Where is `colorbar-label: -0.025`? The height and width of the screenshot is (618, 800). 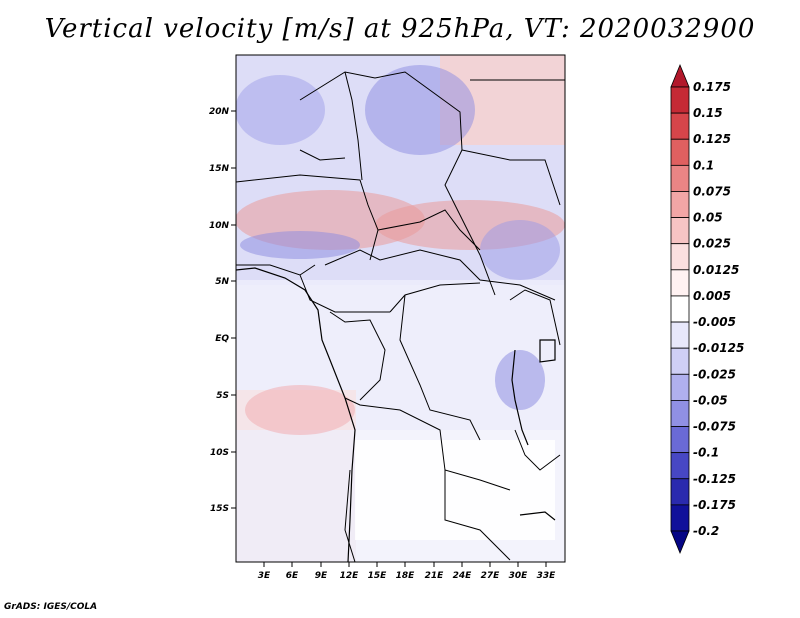 colorbar-label: -0.025 is located at coordinates (714, 374).